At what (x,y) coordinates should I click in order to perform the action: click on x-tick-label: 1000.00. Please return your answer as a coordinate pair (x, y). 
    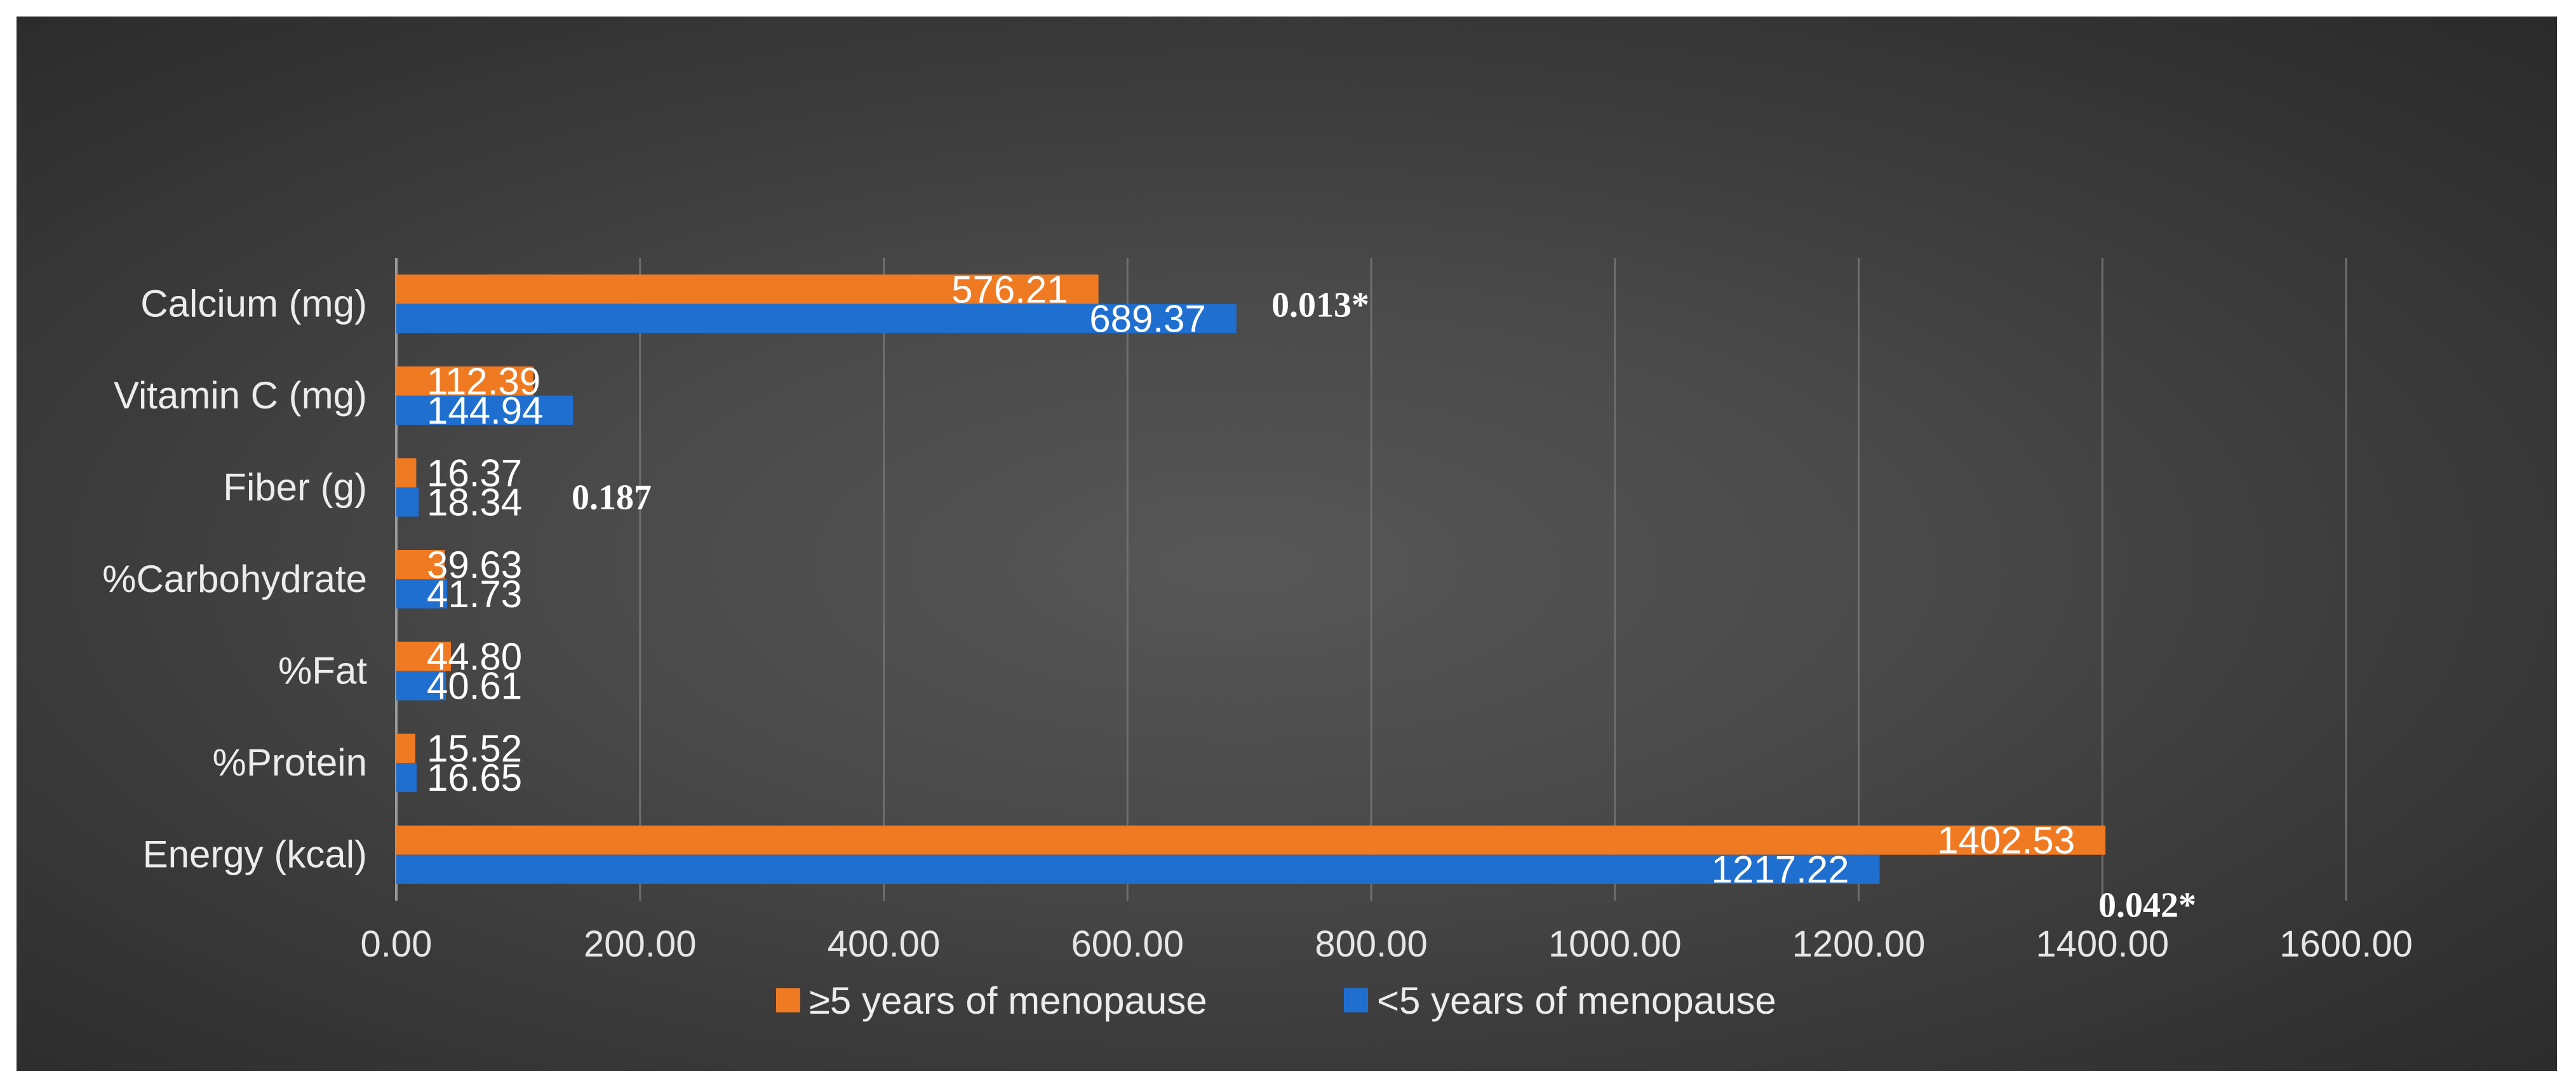
    Looking at the image, I should click on (1615, 944).